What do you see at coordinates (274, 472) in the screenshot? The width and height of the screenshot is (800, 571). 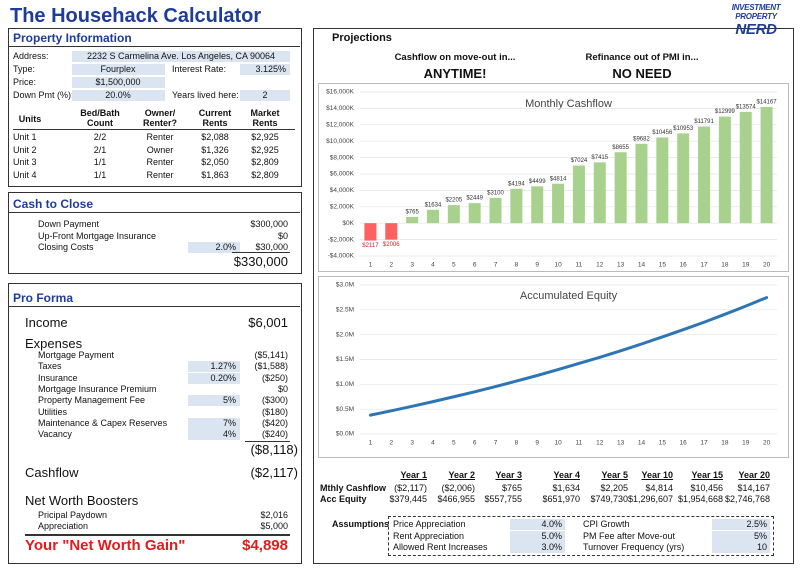 I see `section-value: ($2,117)` at bounding box center [274, 472].